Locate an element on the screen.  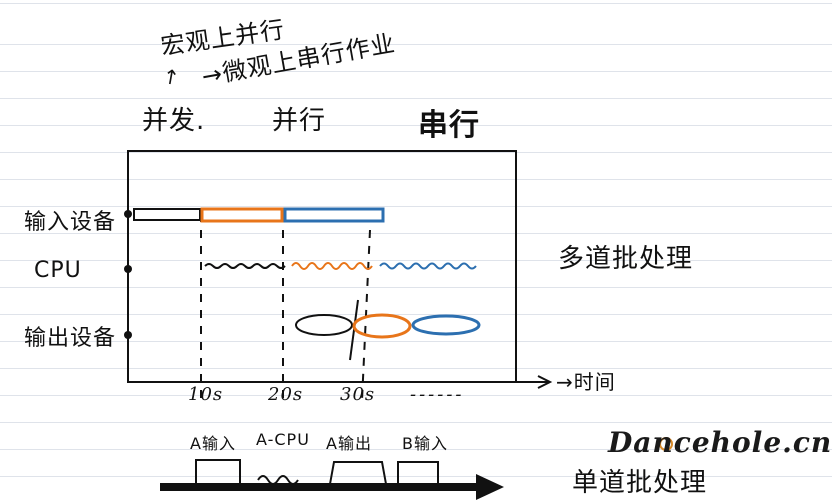
tick-20s: 20s is located at coordinates (286, 394).